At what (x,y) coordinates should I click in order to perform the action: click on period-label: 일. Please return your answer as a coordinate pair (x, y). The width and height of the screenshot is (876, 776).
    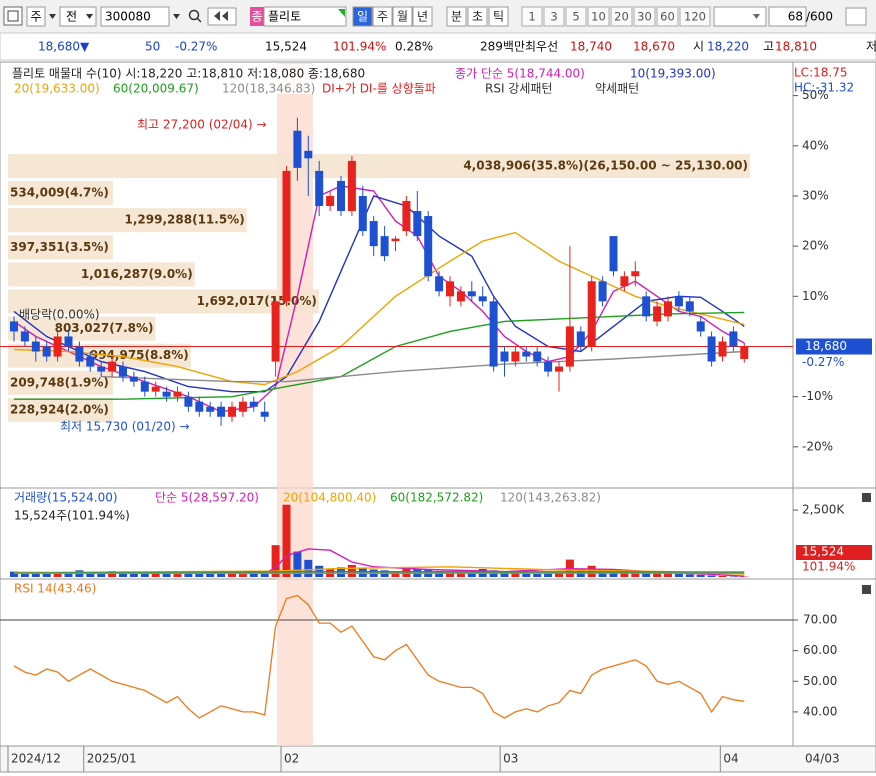
    Looking at the image, I should click on (362, 17).